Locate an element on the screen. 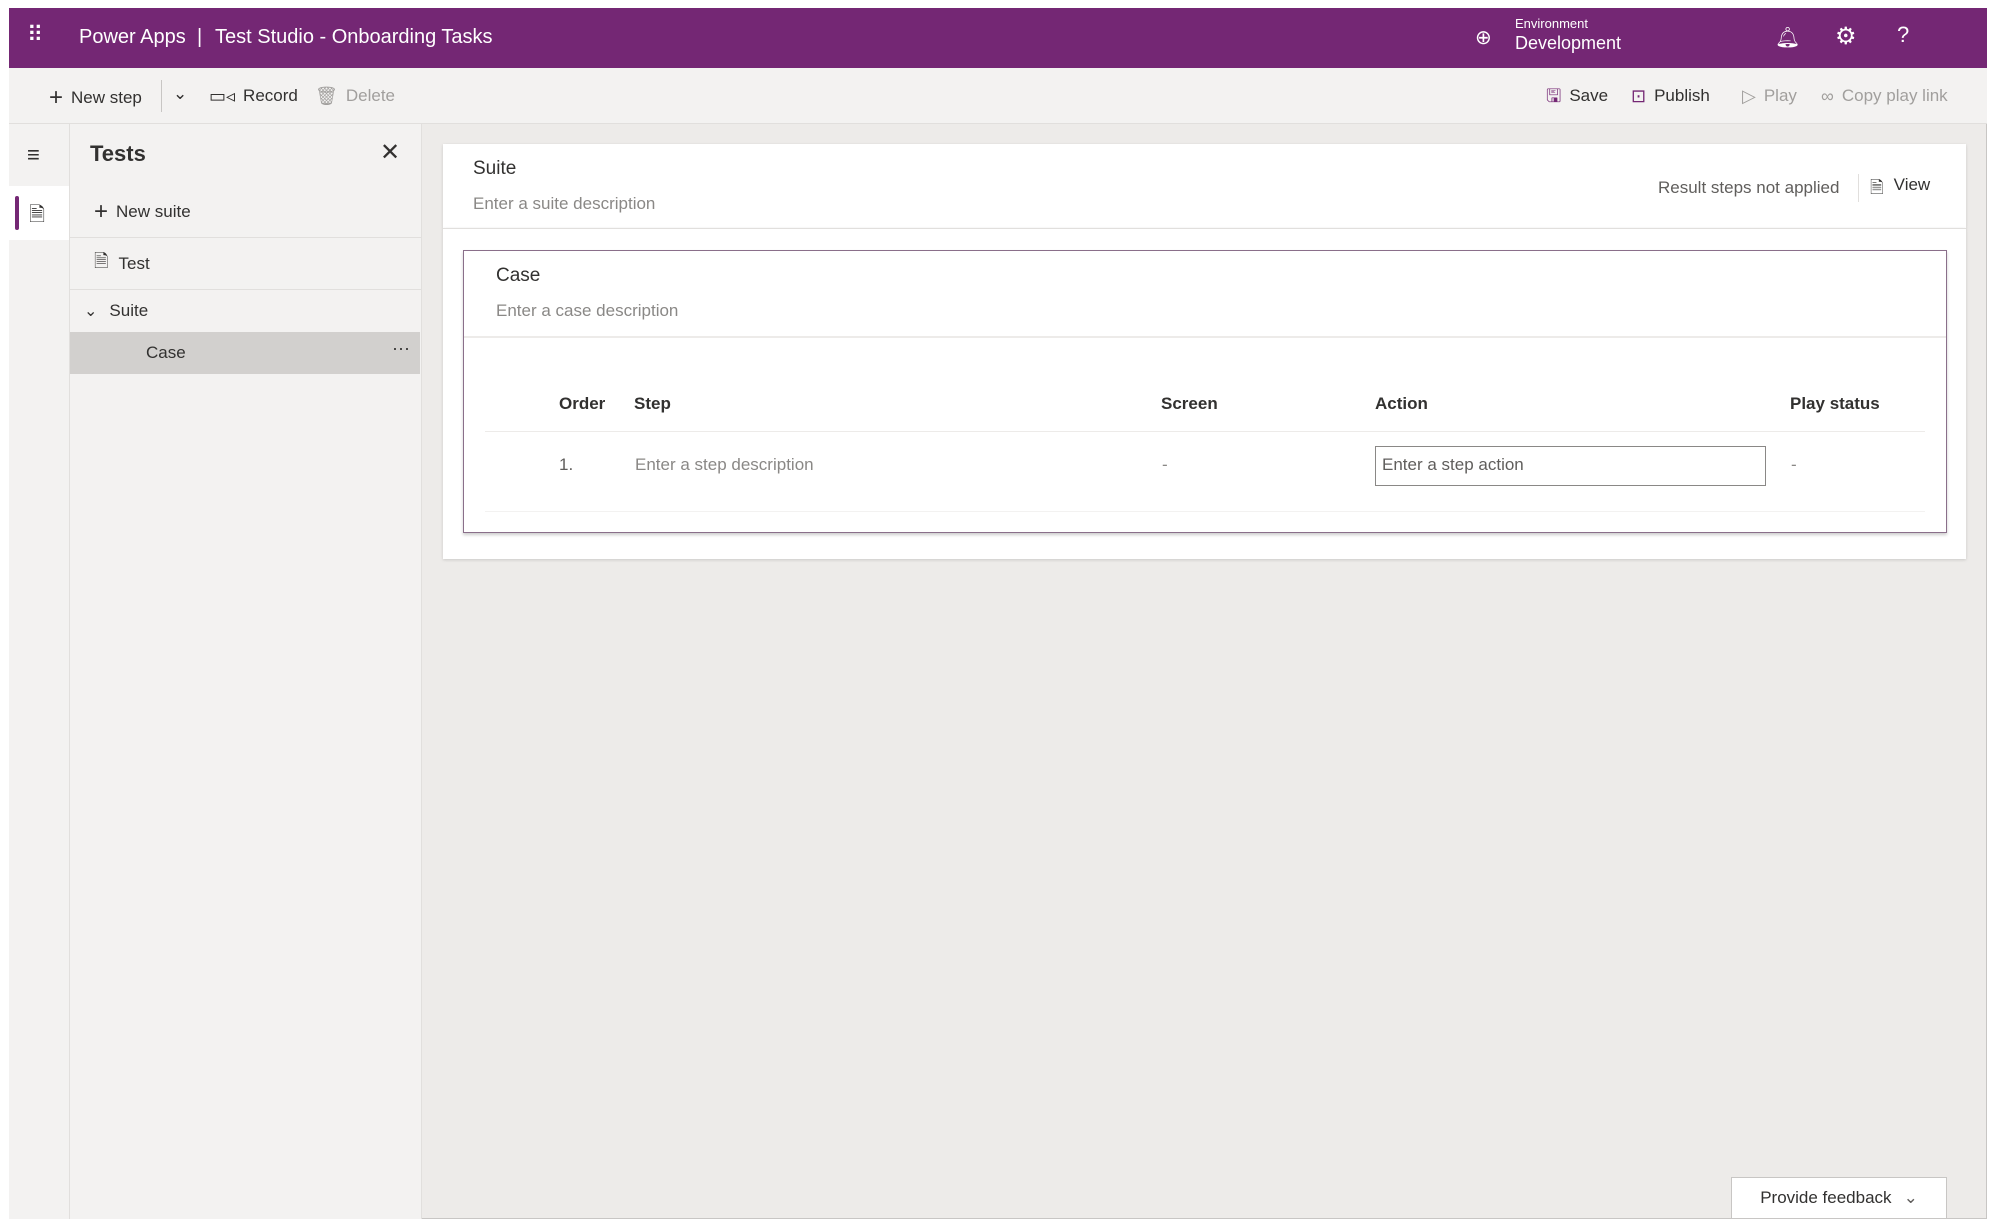 The height and width of the screenshot is (1231, 1991). step-description-input: Enter a step description is located at coordinates (724, 464).